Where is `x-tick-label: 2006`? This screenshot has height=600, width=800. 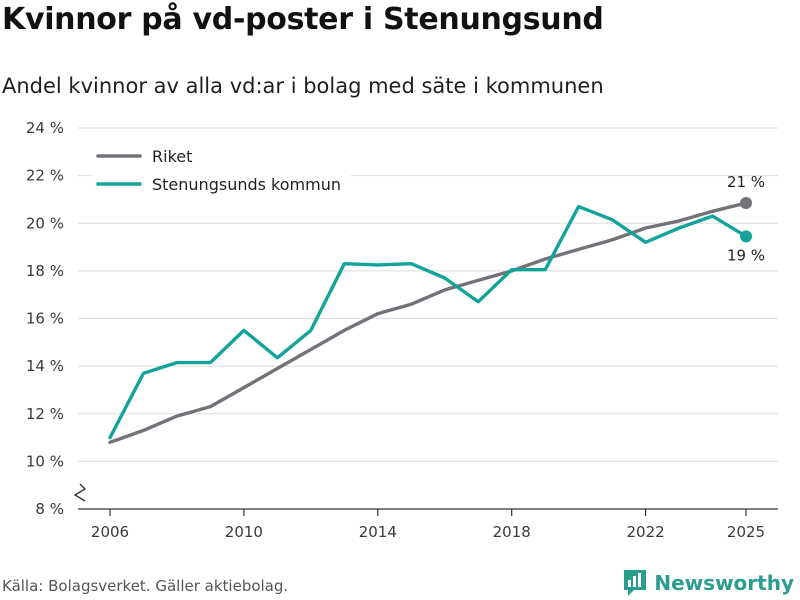
x-tick-label: 2006 is located at coordinates (110, 532).